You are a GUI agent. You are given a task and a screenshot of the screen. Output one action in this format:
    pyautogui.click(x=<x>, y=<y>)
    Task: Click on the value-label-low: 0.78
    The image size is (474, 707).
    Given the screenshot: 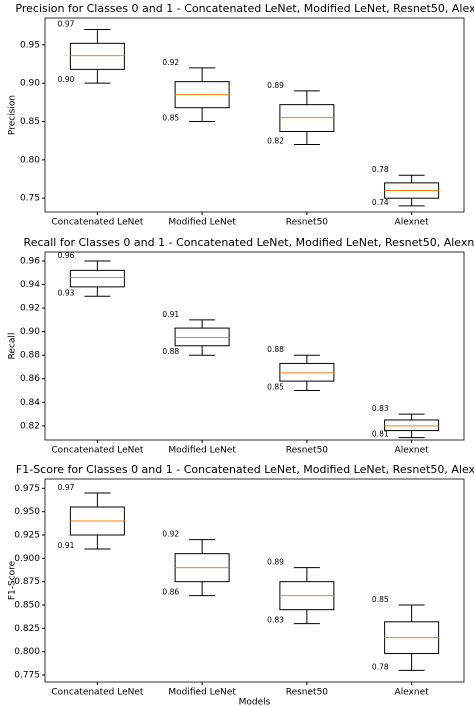 What is the action you would take?
    pyautogui.click(x=380, y=666)
    